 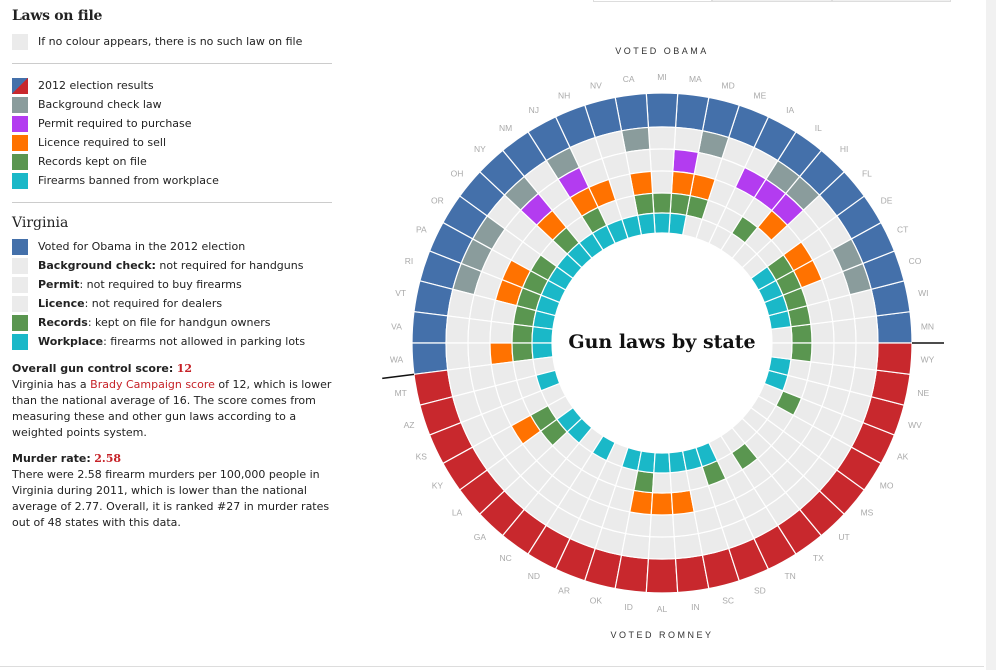 I want to click on state-label-KY: KY, so click(x=438, y=486).